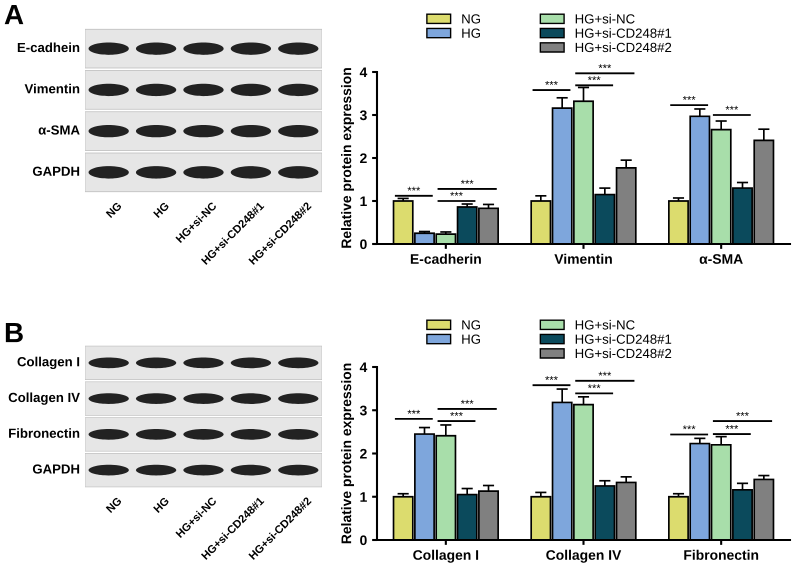 The image size is (794, 575). What do you see at coordinates (445, 259) in the screenshot?
I see `x-tick-label: E-cadherin` at bounding box center [445, 259].